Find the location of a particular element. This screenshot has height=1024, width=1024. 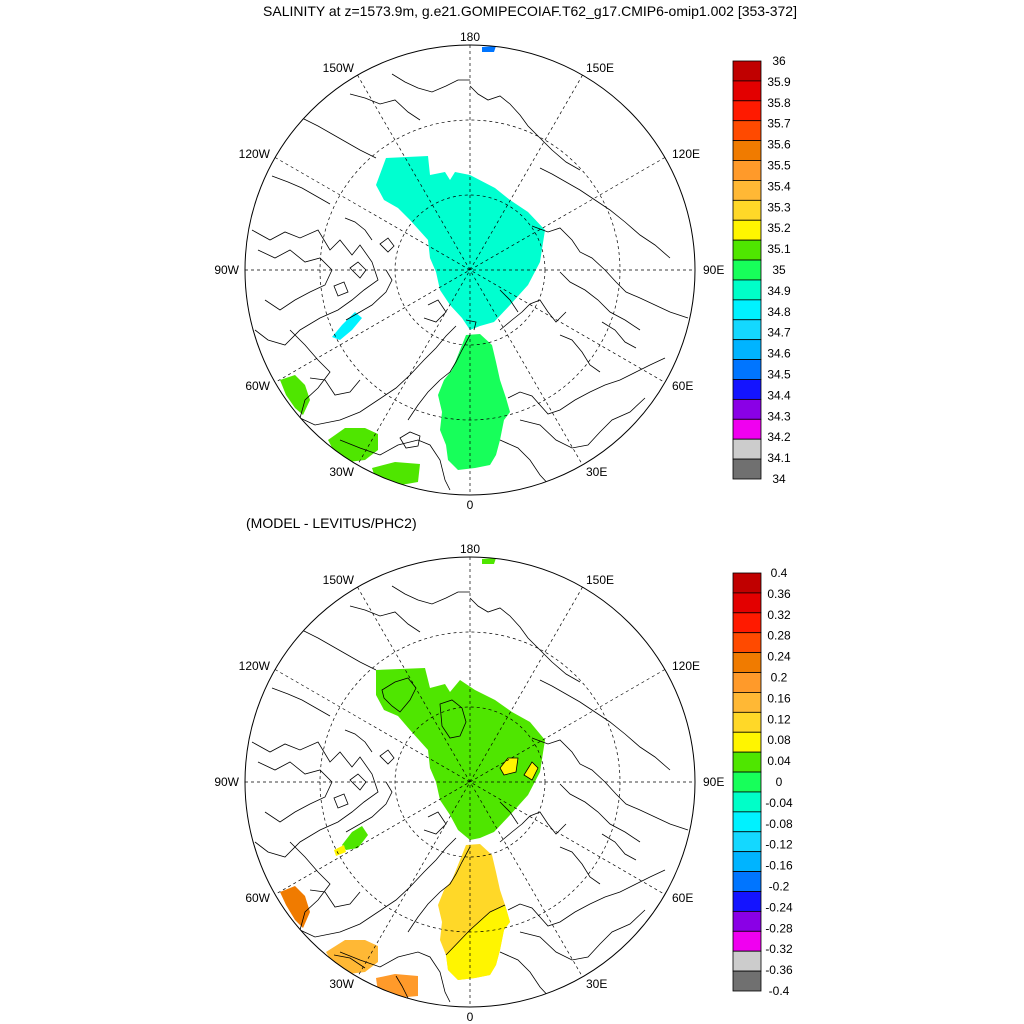

lon-label-180: 180 is located at coordinates (470, 549).